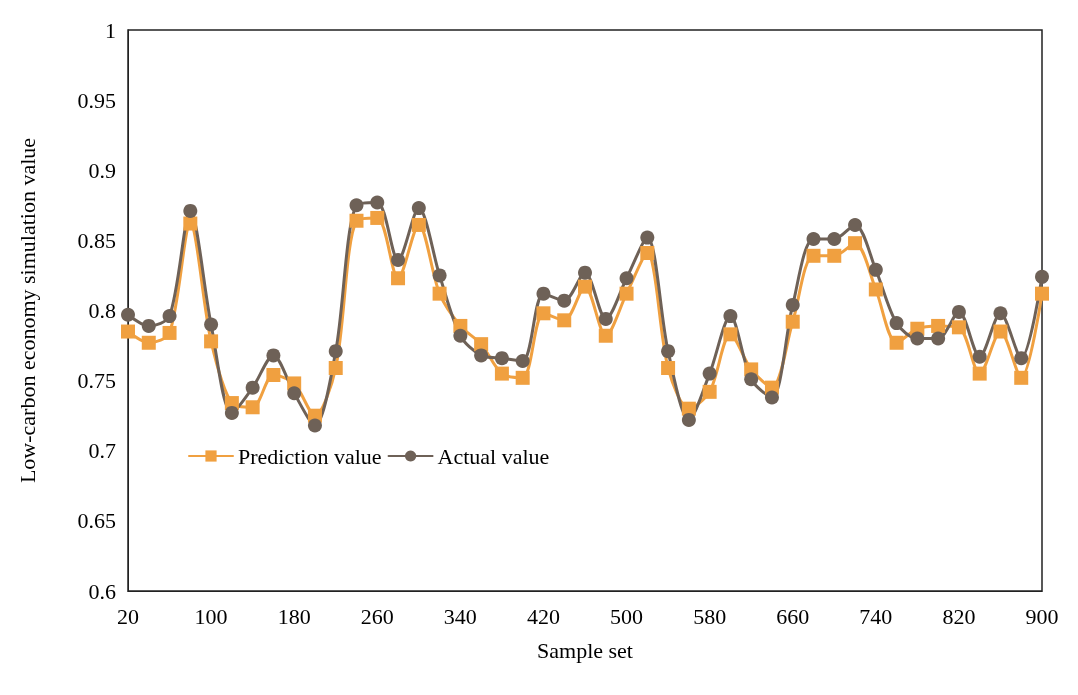 The image size is (1078, 695). What do you see at coordinates (96, 240) in the screenshot?
I see `y-tick-label: 0.85` at bounding box center [96, 240].